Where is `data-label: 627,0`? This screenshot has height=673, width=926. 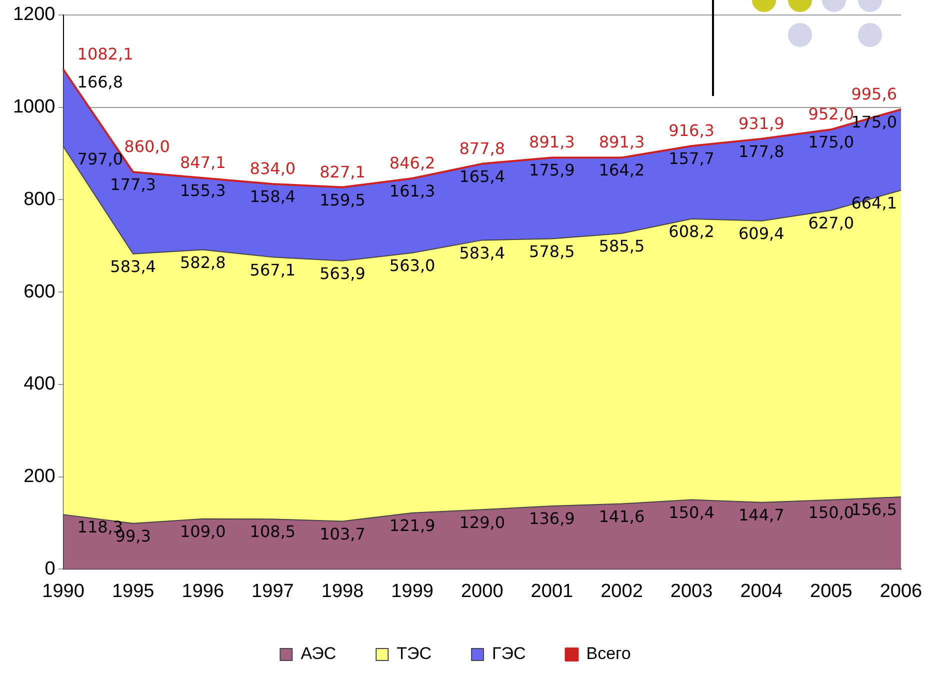
data-label: 627,0 is located at coordinates (831, 223).